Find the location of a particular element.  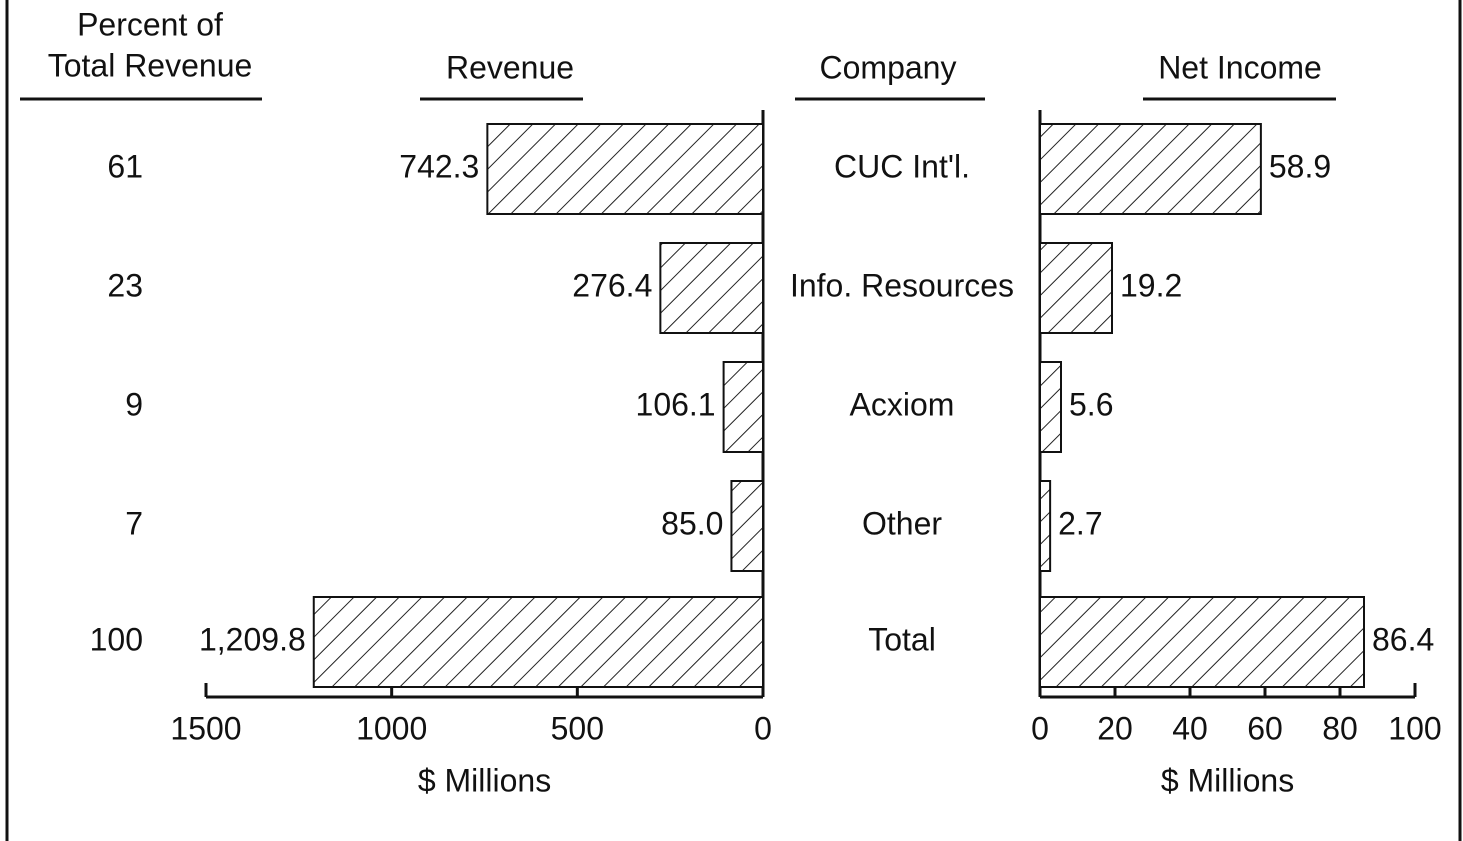

data-label: 276.4 is located at coordinates (612, 285).